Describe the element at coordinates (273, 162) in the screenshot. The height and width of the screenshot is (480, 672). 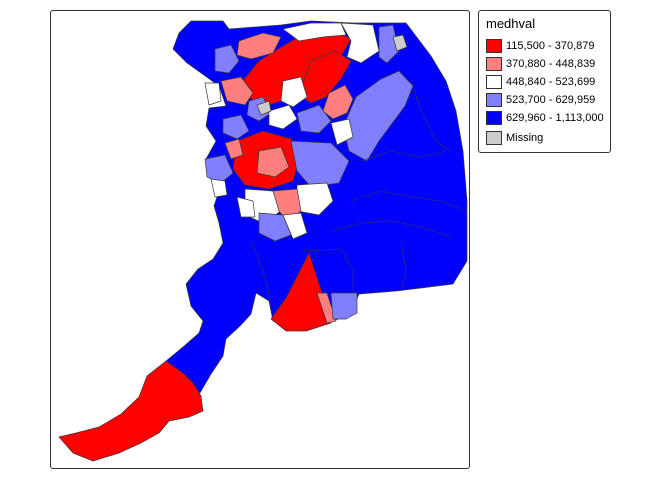
I see `region-central-pink` at that location.